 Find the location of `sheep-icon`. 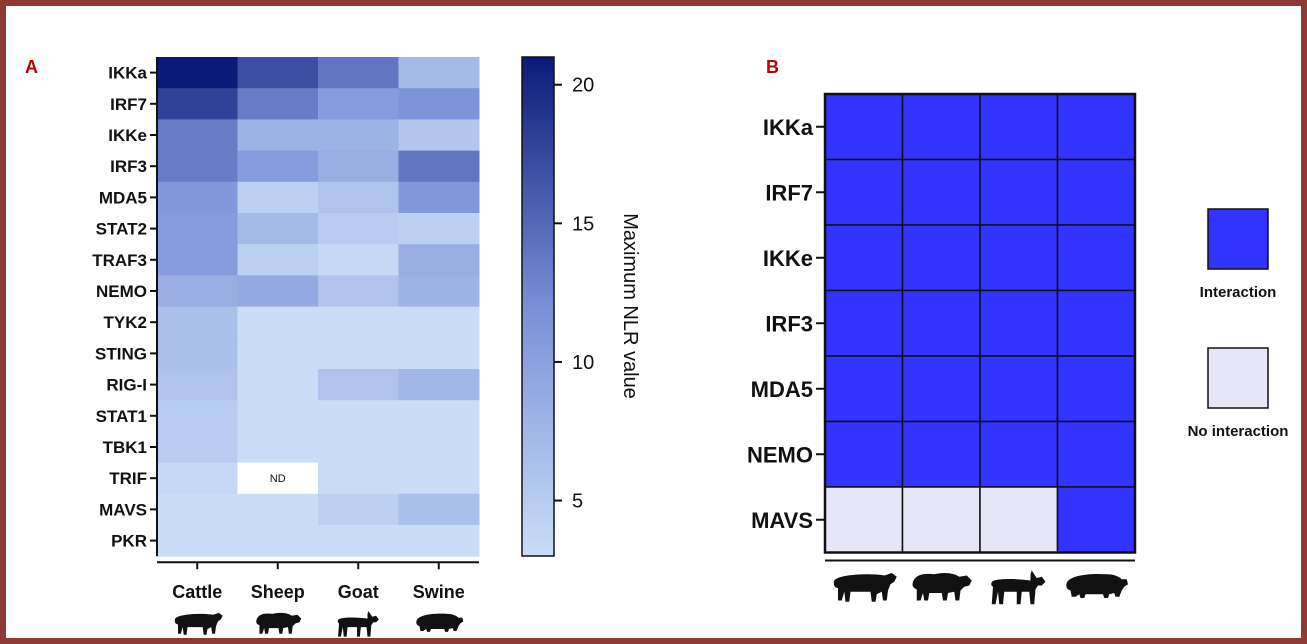

sheep-icon is located at coordinates (942, 586).